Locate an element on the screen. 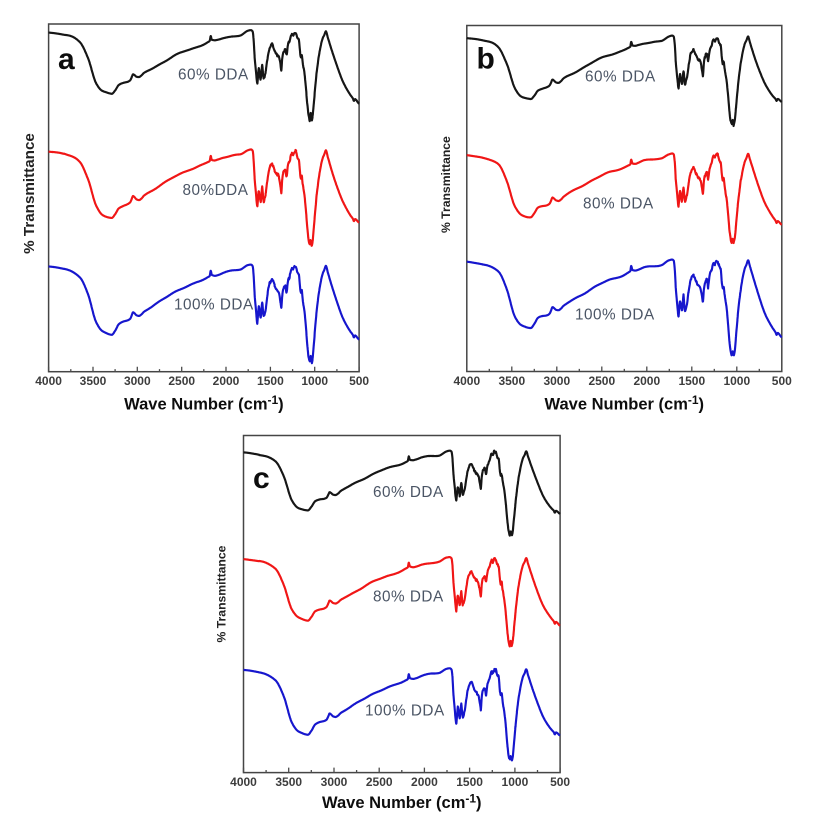 The height and width of the screenshot is (817, 818). svg-text: a is located at coordinates (66, 59).